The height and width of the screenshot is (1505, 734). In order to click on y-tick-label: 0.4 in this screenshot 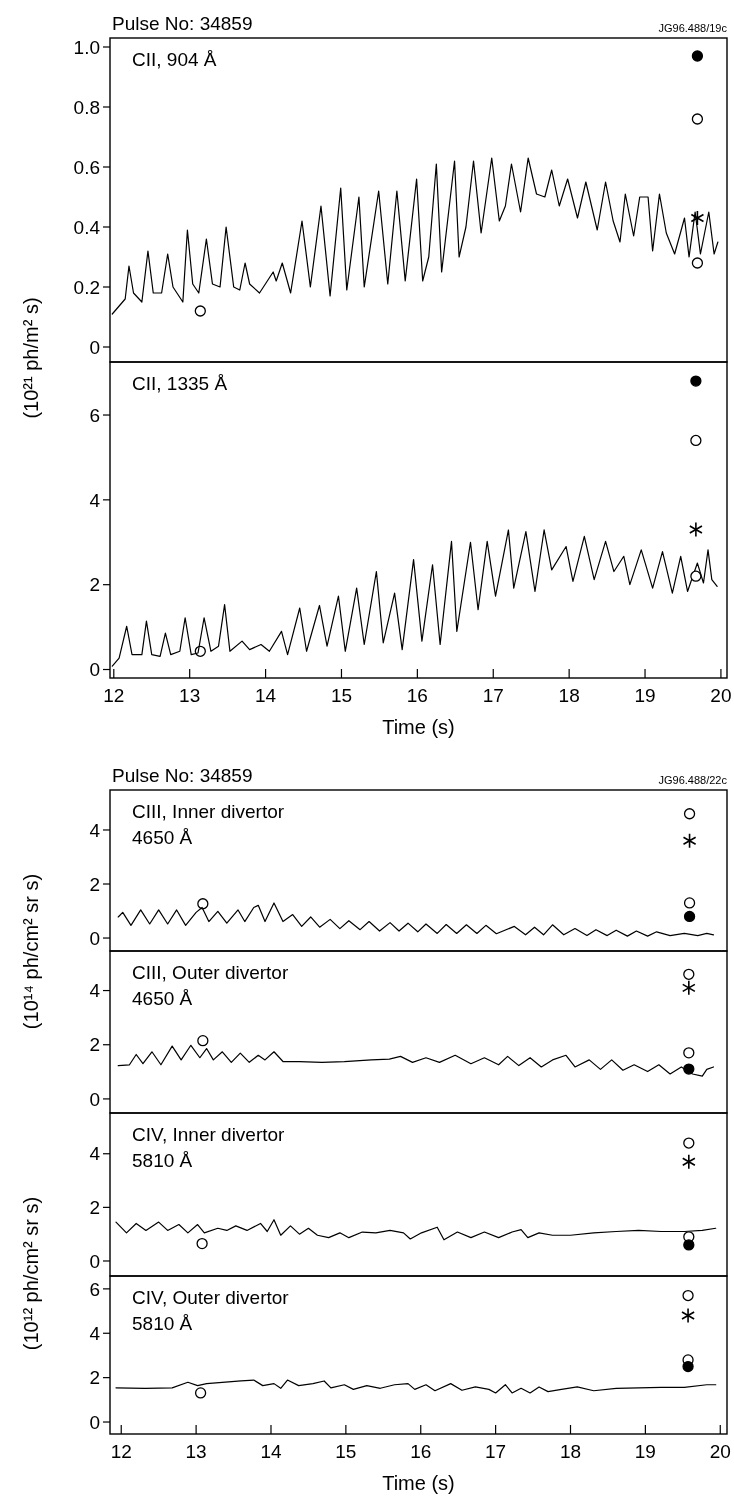, I will do `click(87, 227)`.